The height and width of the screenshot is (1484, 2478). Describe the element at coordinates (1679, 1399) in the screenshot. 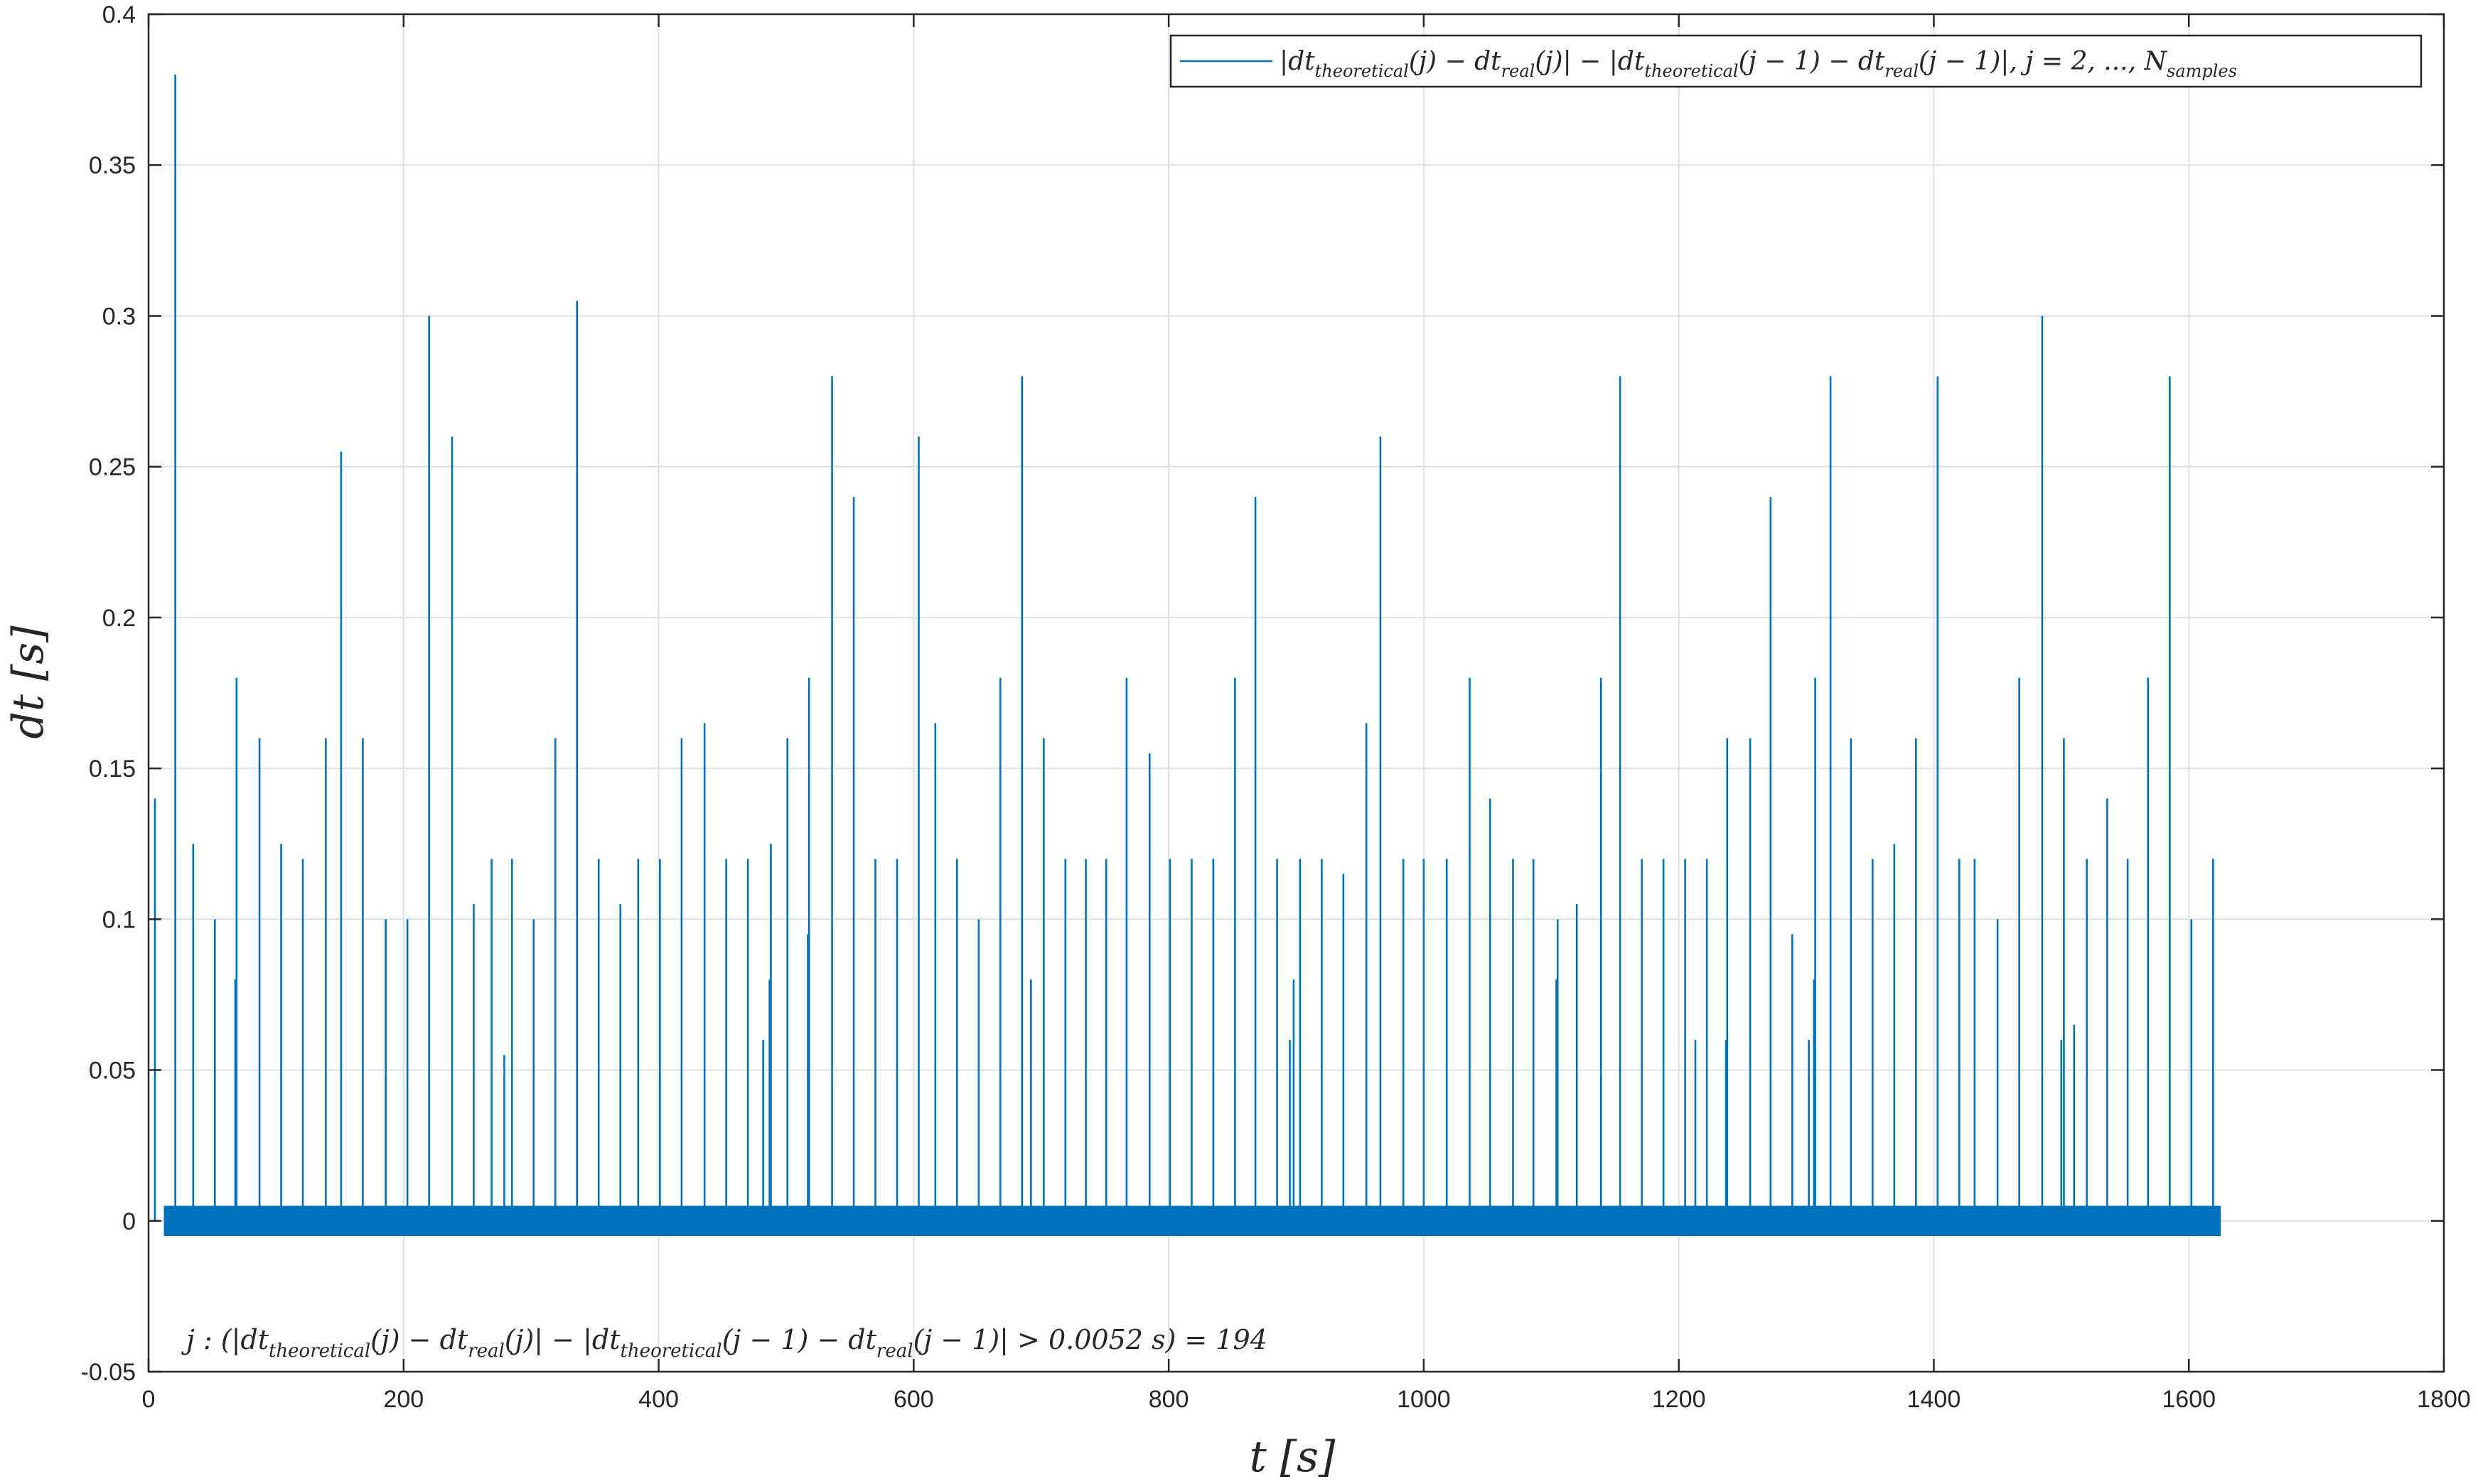

I see `x-tick-label: 1200` at that location.